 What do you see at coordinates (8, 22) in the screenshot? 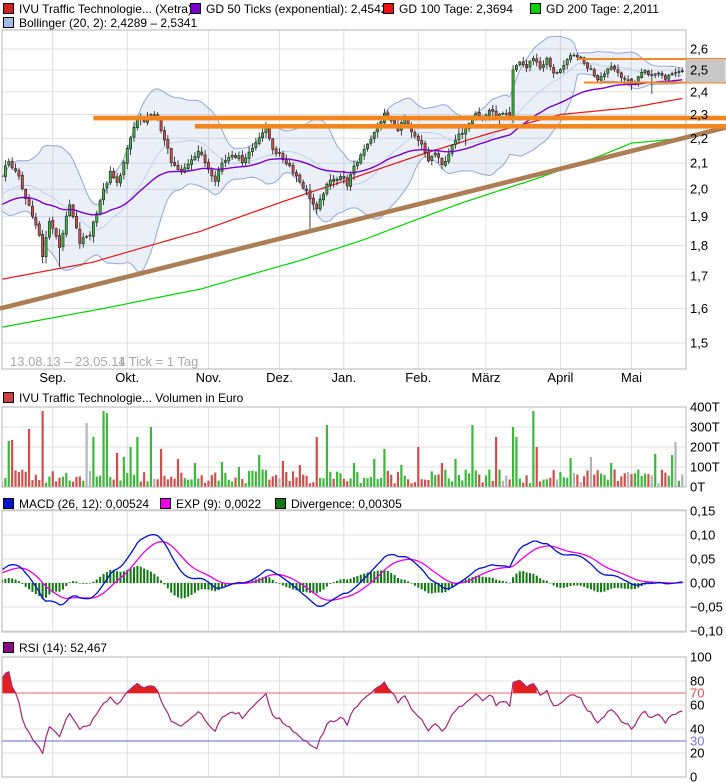
I see `bollinger-swatch-icon` at bounding box center [8, 22].